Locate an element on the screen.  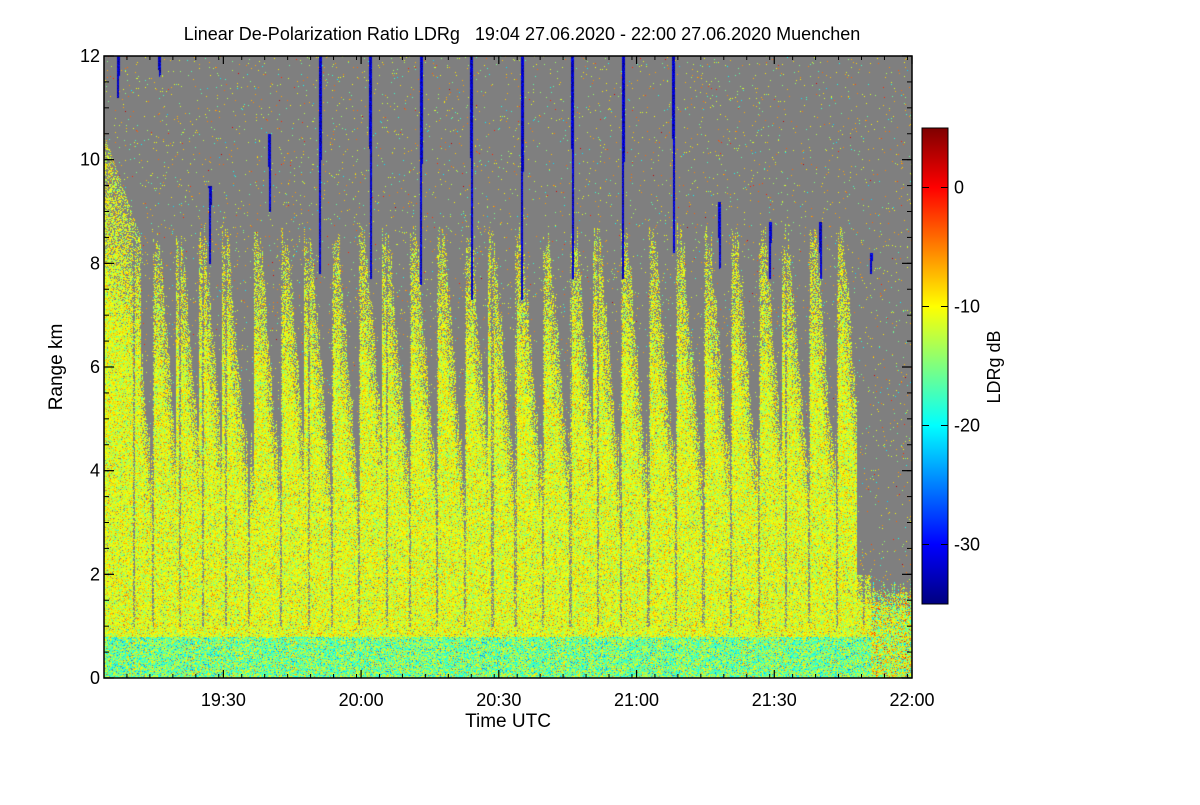
colorbar: 0 -10 -20 -30 LDRg dB is located at coordinates (962, 366).